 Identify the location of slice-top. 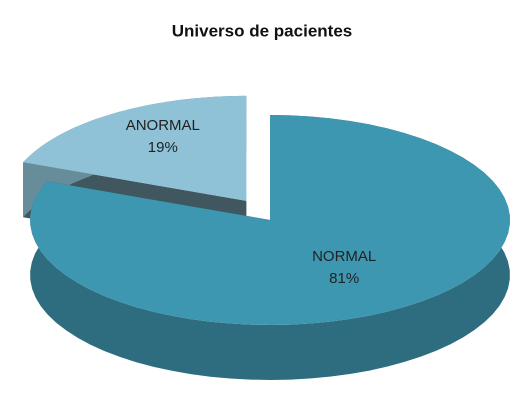
(135, 148).